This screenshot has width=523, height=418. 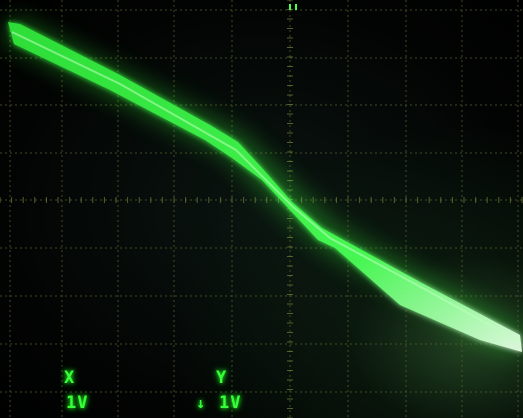 I want to click on x-channel-scale: 1V, so click(x=77, y=403).